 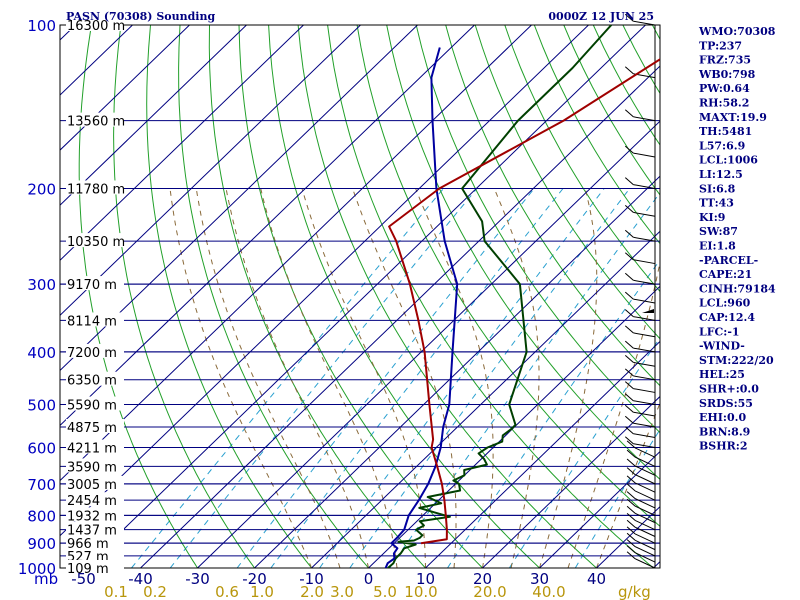 I want to click on mixing-ratio-tick-label: 20.0, so click(x=489, y=591).